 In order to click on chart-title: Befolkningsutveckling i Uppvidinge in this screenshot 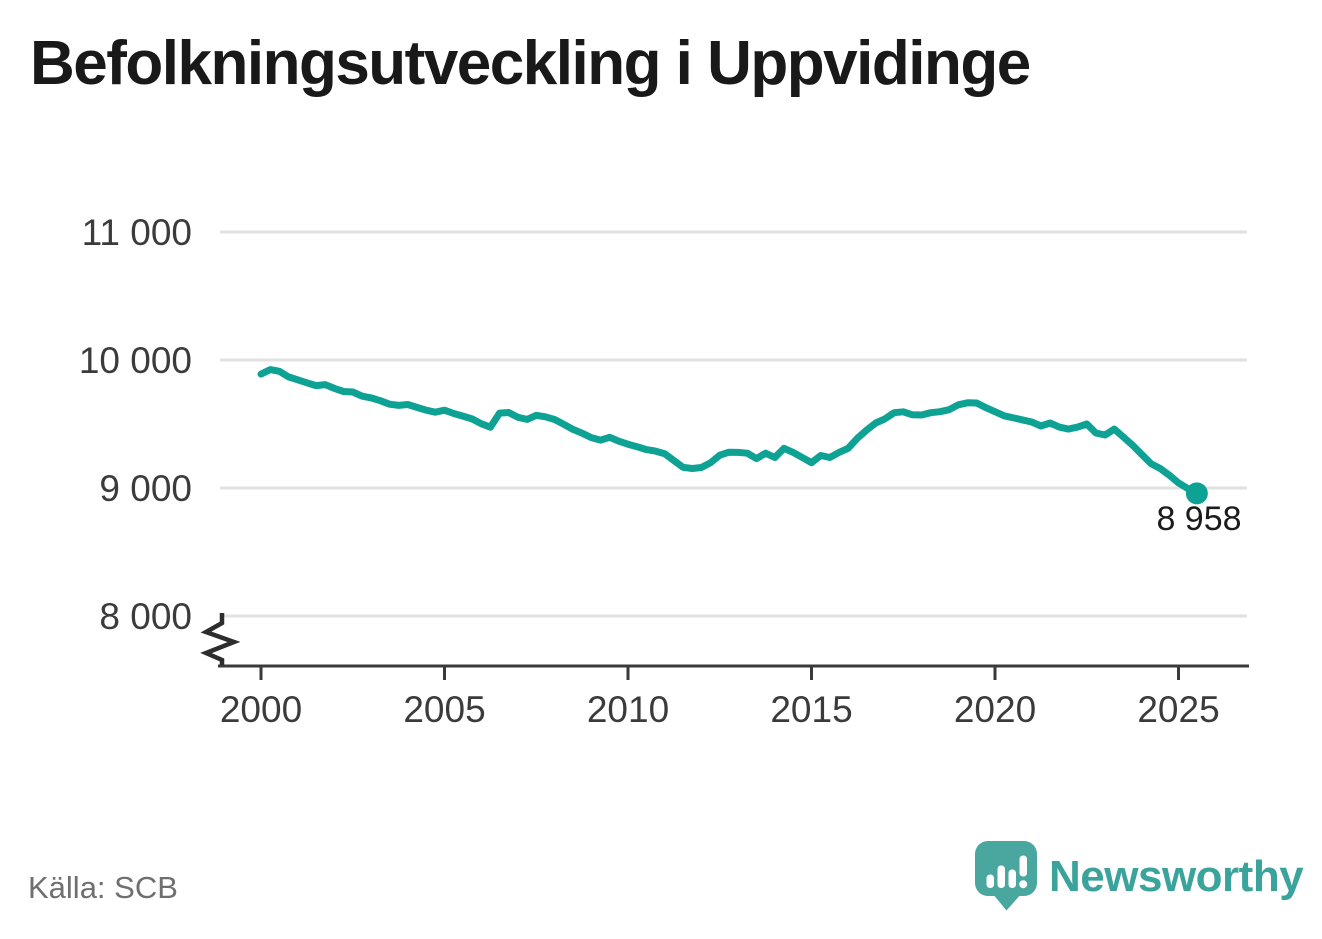, I will do `click(530, 63)`.